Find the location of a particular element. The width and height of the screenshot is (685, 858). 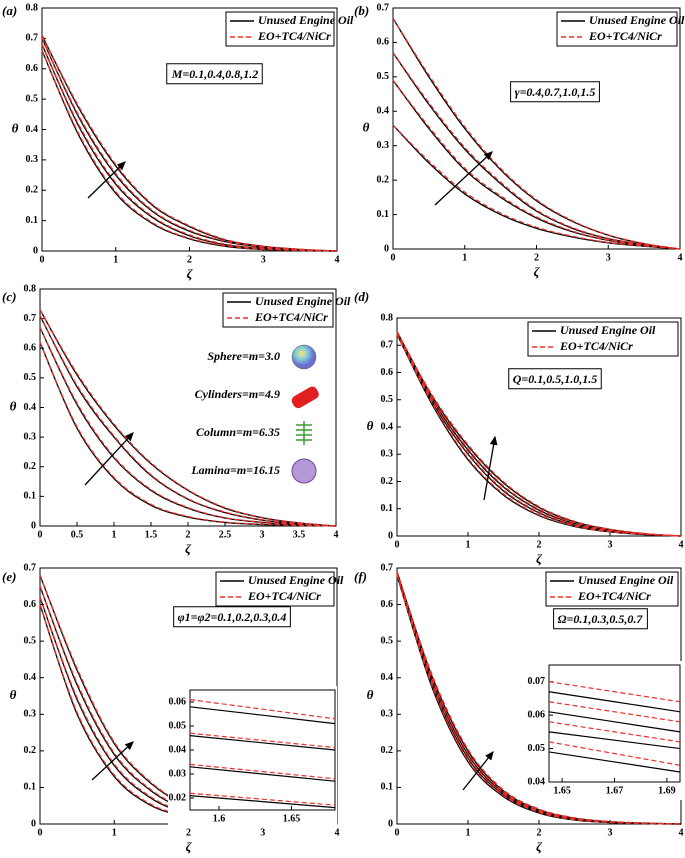

annotation-box is located at coordinates (600, 619).